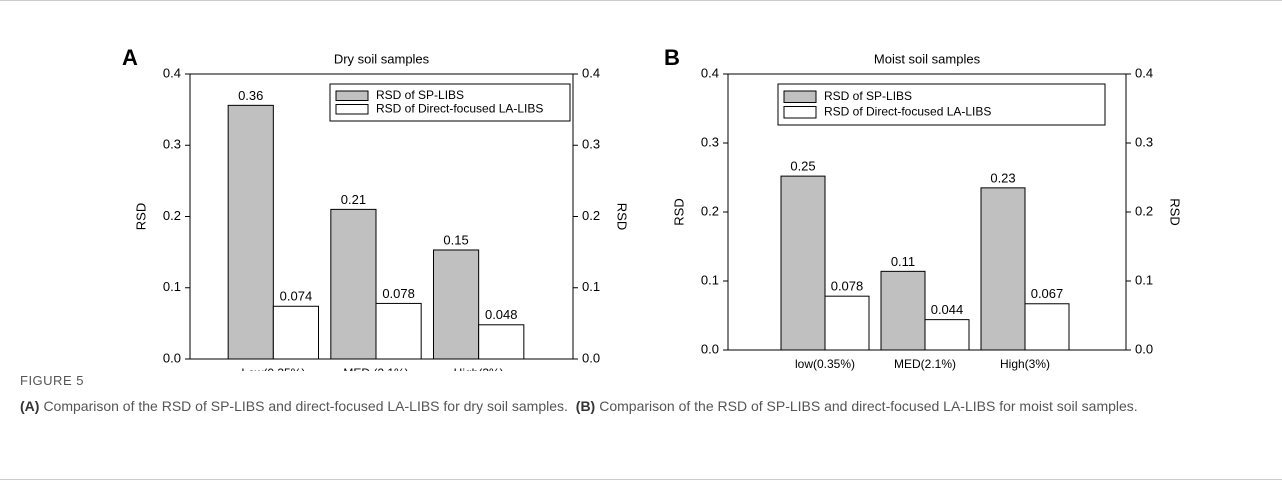 The height and width of the screenshot is (500, 1282). What do you see at coordinates (825, 364) in the screenshot?
I see `x-tick-label: low(0.35%)` at bounding box center [825, 364].